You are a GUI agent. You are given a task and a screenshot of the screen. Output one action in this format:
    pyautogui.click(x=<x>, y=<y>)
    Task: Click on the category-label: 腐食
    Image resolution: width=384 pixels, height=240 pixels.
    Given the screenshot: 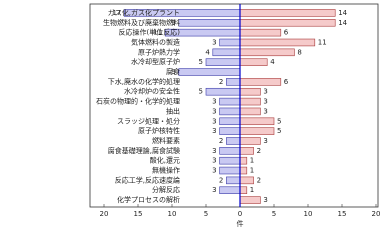 What is the action you would take?
    pyautogui.click(x=173, y=71)
    